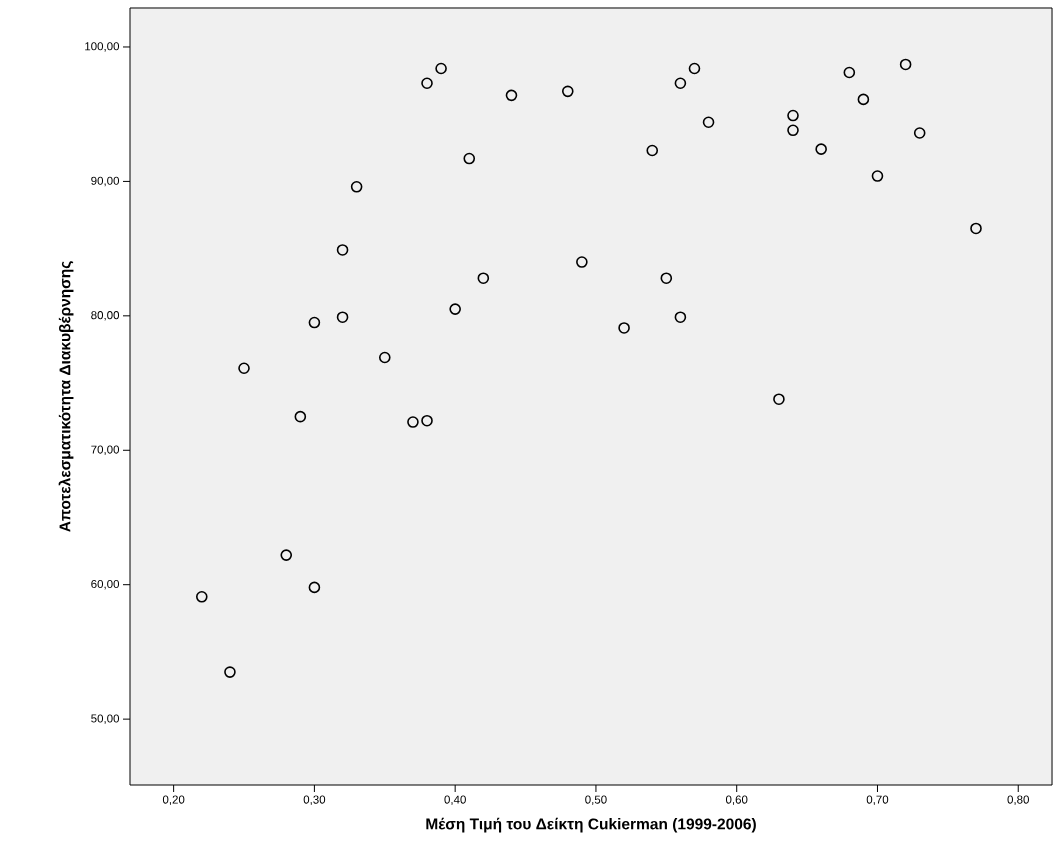  What do you see at coordinates (105, 450) in the screenshot?
I see `y-tick-label: 70,00` at bounding box center [105, 450].